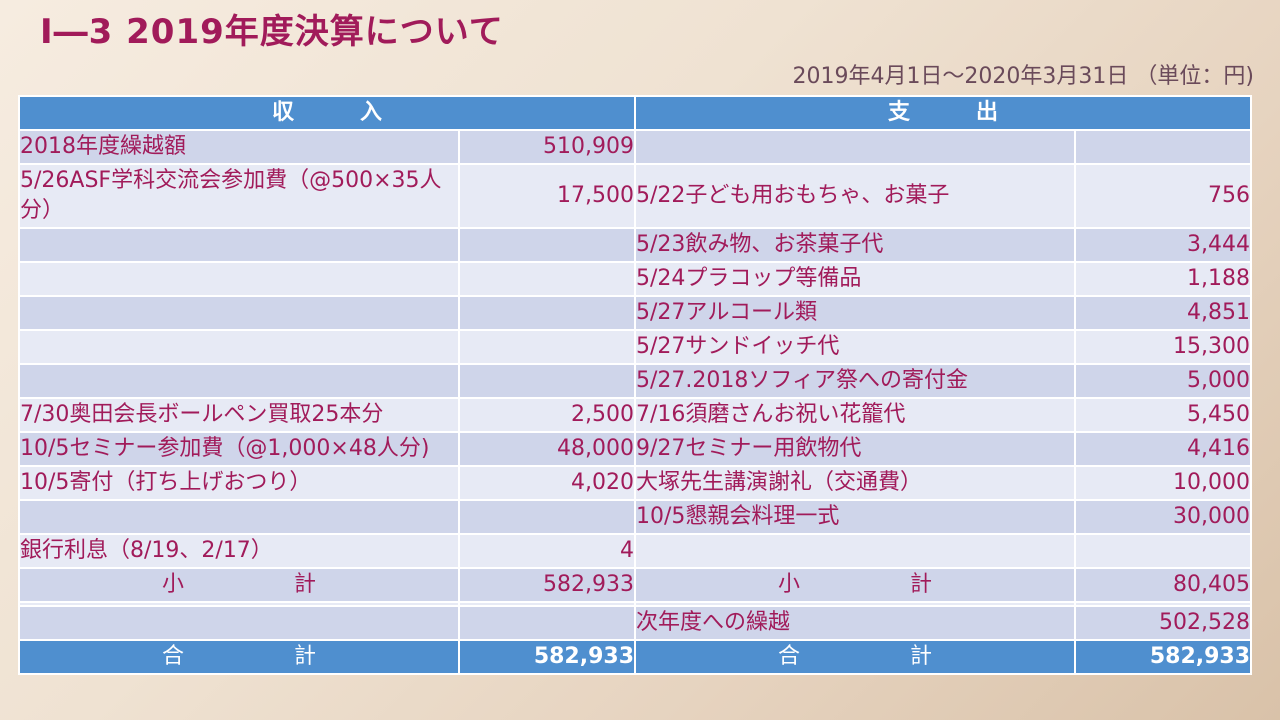 This screenshot has height=720, width=1280. What do you see at coordinates (239, 147) in the screenshot?
I see `label-cell: 2018年度繰越額` at bounding box center [239, 147].